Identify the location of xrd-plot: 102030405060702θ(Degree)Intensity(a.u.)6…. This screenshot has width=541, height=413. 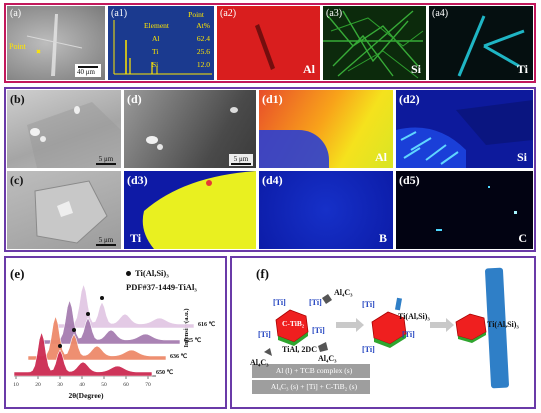
(114, 341).